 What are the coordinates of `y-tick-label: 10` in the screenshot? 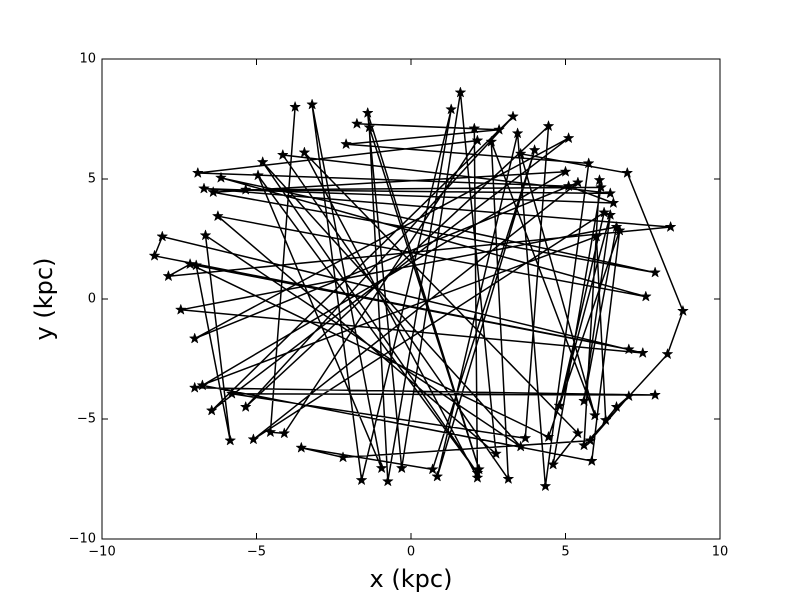 It's located at (87, 59).